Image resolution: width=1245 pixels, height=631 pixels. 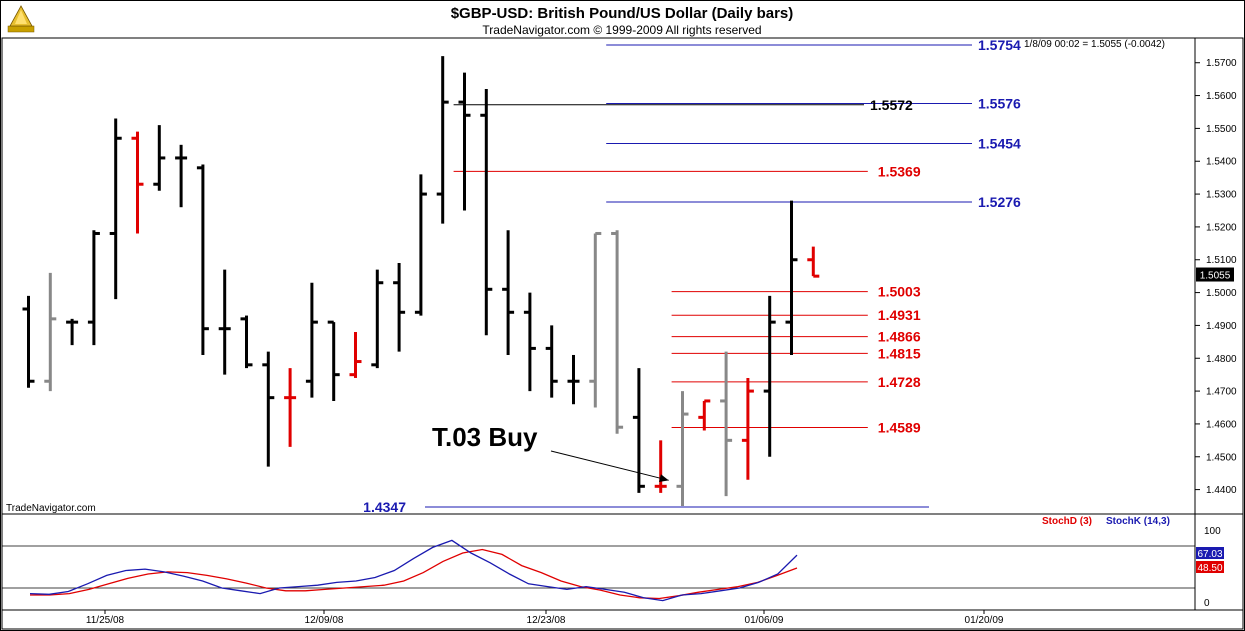 I want to click on last-price-label: 1.5055, so click(x=1215, y=276).